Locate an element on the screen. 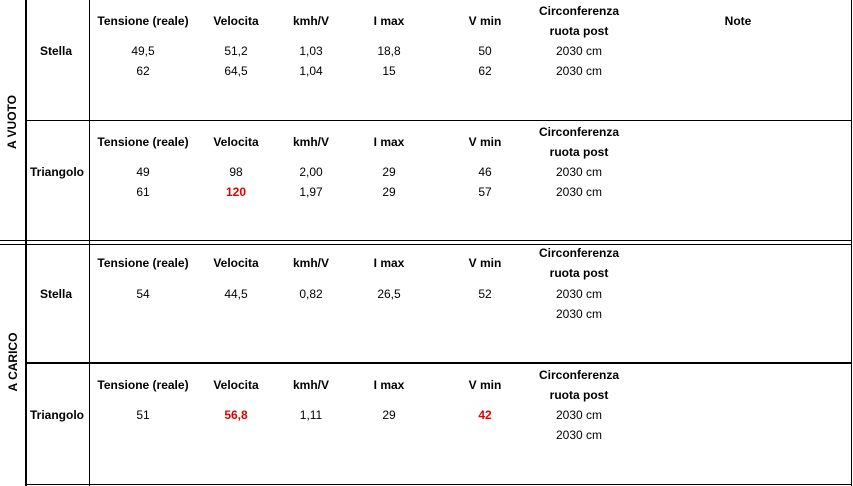 Image resolution: width=853 pixels, height=486 pixels. cell-vmin: 46 is located at coordinates (485, 172).